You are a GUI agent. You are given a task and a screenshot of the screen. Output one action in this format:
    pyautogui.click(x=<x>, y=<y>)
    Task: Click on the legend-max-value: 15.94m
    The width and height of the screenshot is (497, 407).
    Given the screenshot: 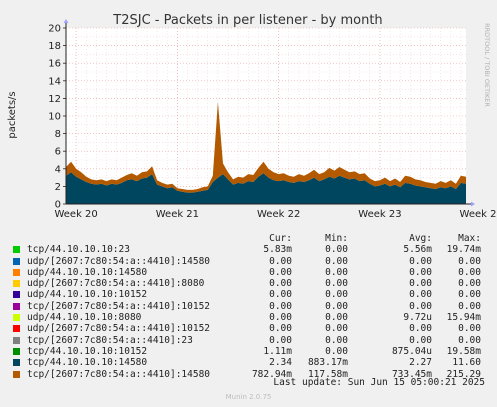 What is the action you would take?
    pyautogui.click(x=463, y=318)
    